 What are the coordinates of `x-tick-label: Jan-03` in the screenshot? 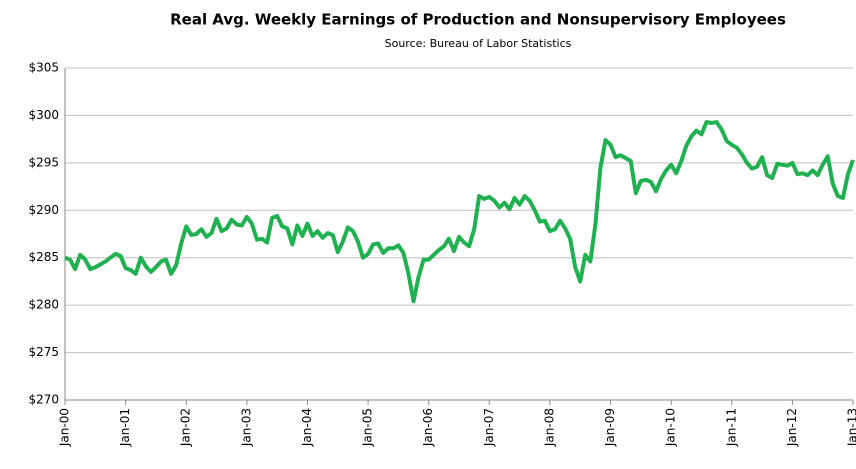 It's located at (246, 427).